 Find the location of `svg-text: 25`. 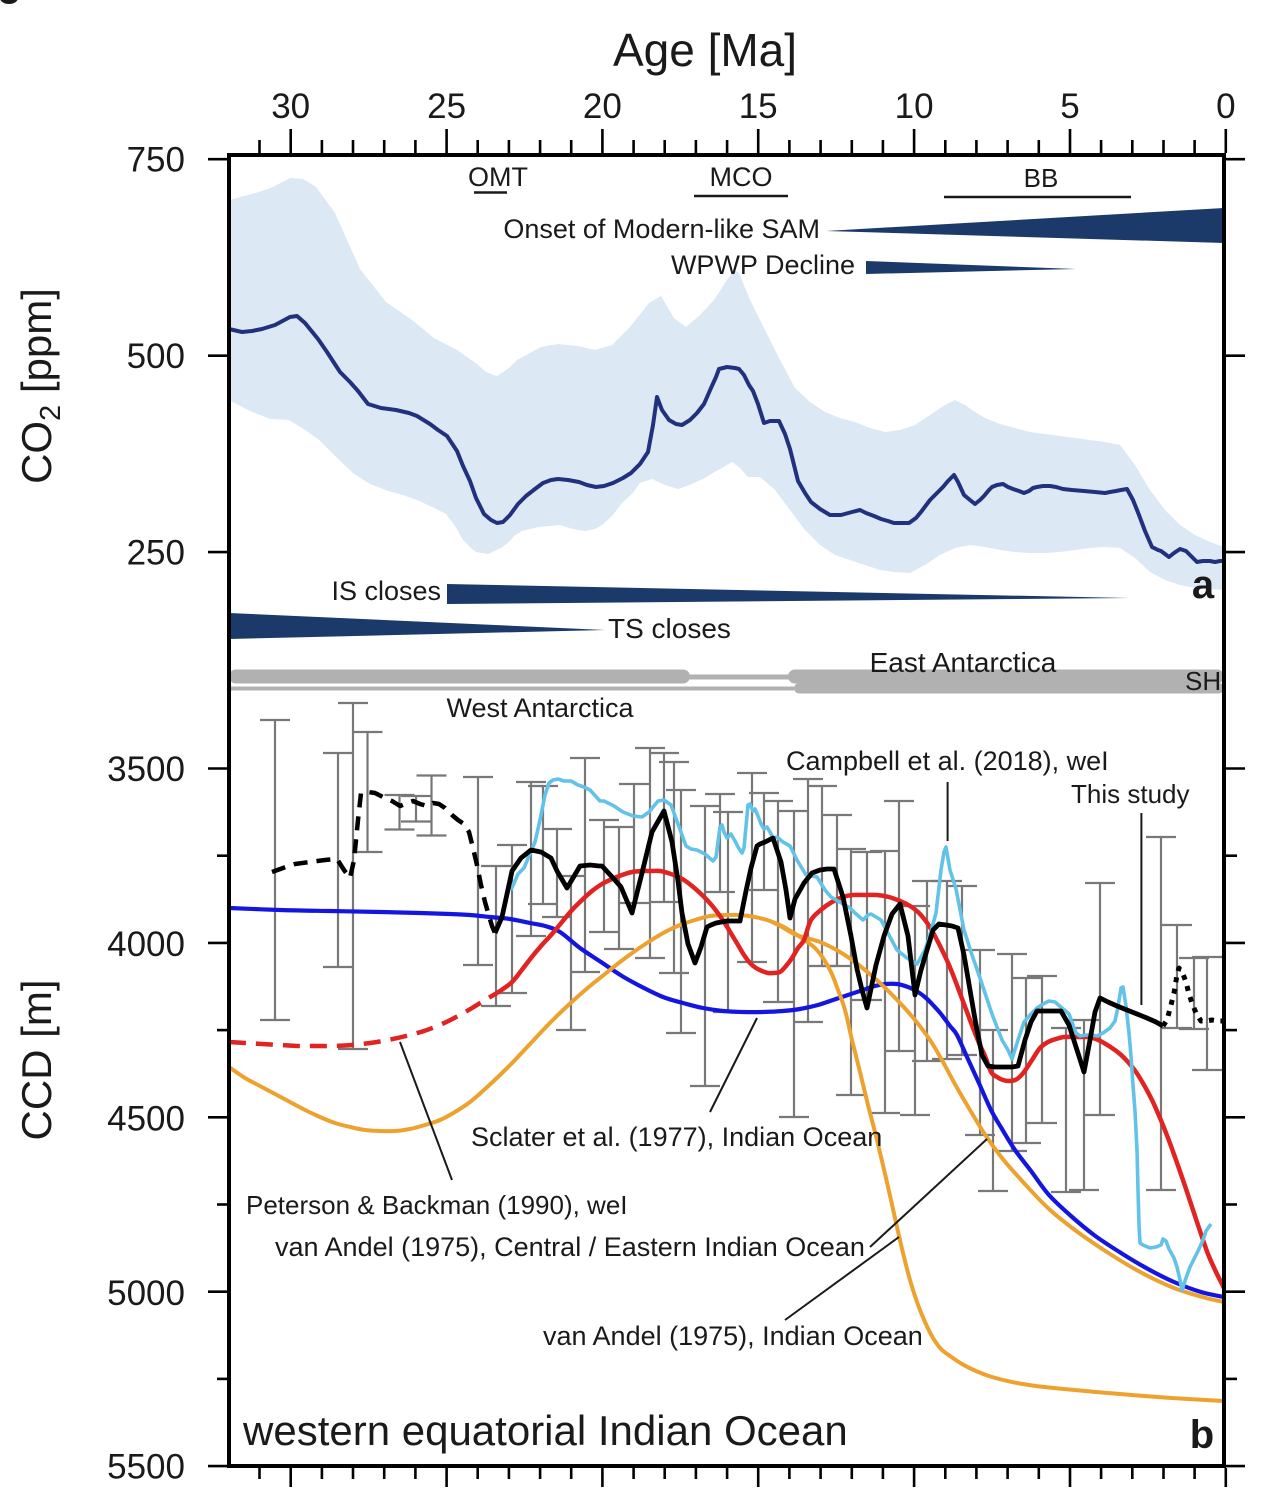

svg-text: 25 is located at coordinates (446, 106).